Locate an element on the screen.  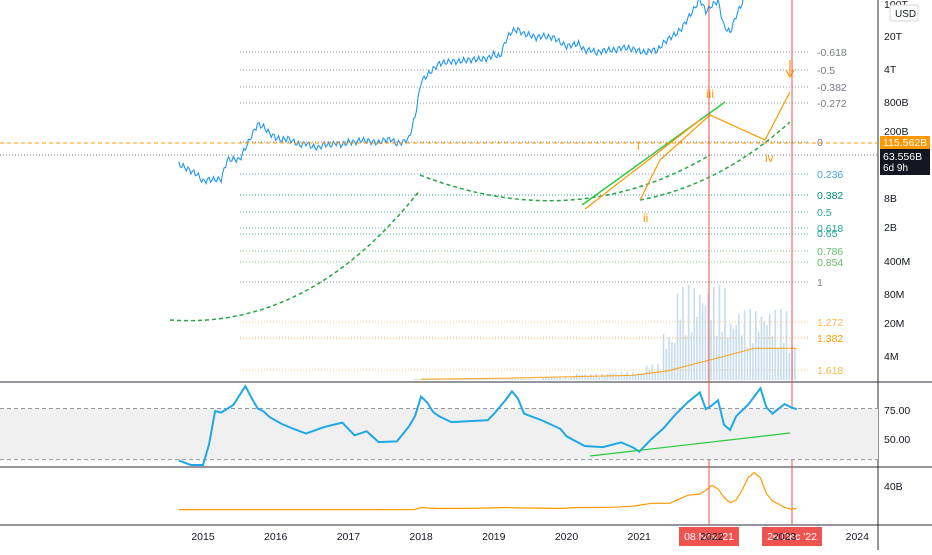
price-axis-tick: 8B is located at coordinates (890, 199).